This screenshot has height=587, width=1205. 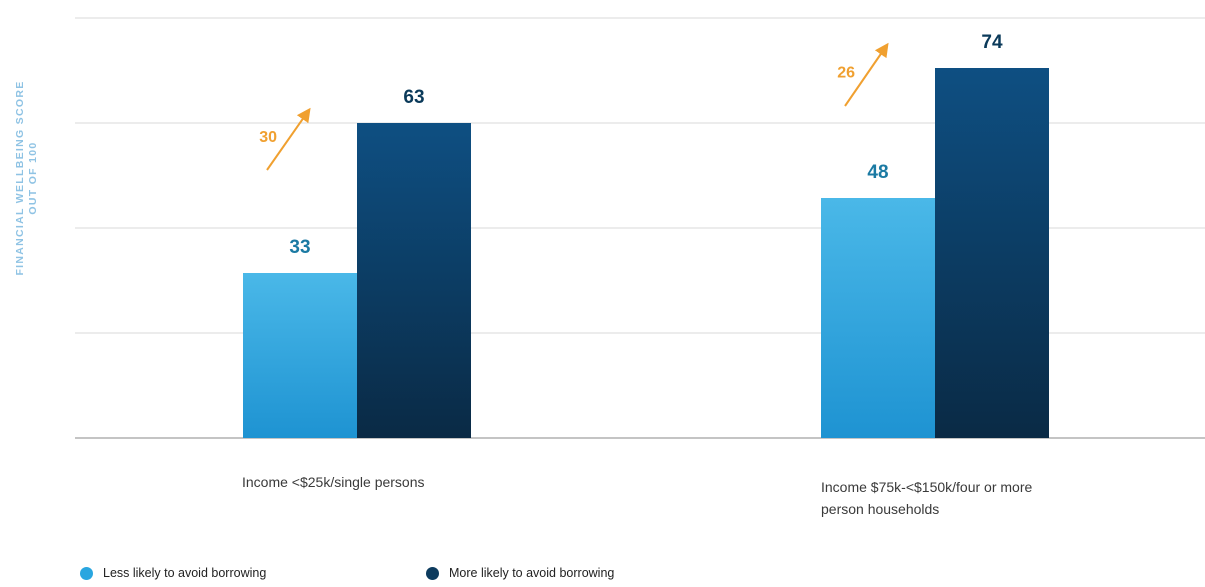 I want to click on legend-item-less-likely: Less likely to avoid borrowing, so click(x=173, y=573).